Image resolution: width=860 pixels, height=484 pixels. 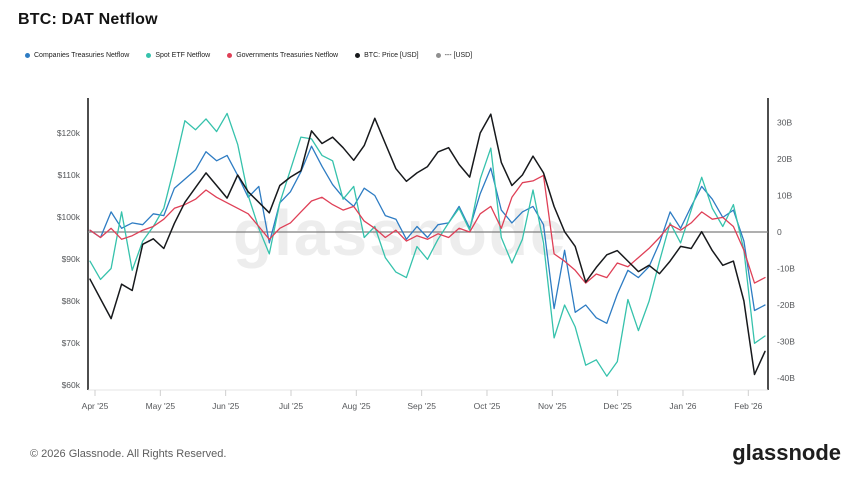 I want to click on x-tick-label: Apr '25, so click(x=95, y=406).